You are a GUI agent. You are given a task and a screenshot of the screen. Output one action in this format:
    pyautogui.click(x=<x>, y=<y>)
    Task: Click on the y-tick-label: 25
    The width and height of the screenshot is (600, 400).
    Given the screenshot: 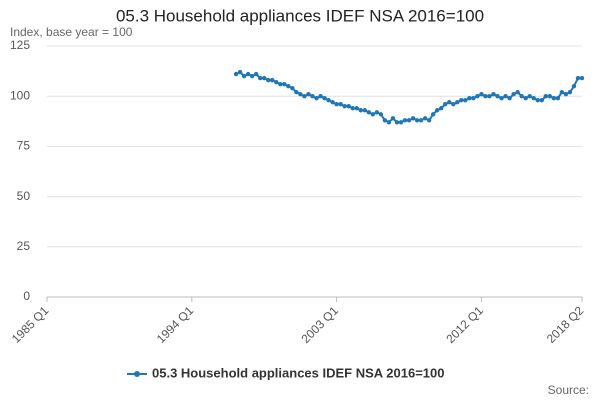 What is the action you would take?
    pyautogui.click(x=24, y=246)
    